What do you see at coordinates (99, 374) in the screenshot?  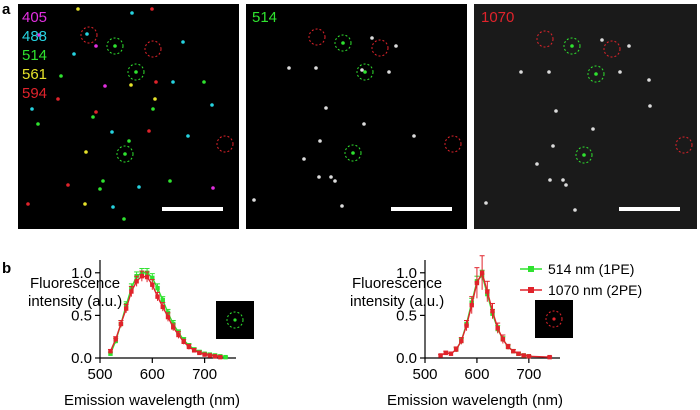 I see `x-tick-label: 500` at bounding box center [99, 374].